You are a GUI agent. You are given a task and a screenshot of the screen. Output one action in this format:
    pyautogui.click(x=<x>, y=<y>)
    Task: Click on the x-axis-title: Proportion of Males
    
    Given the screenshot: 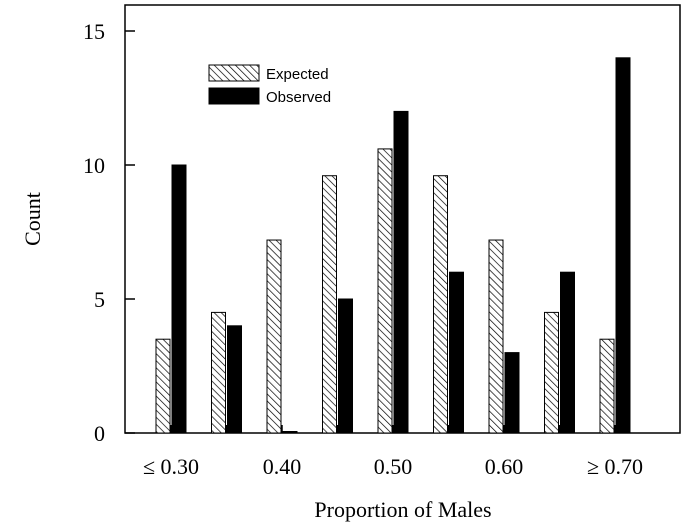 What is the action you would take?
    pyautogui.click(x=402, y=509)
    